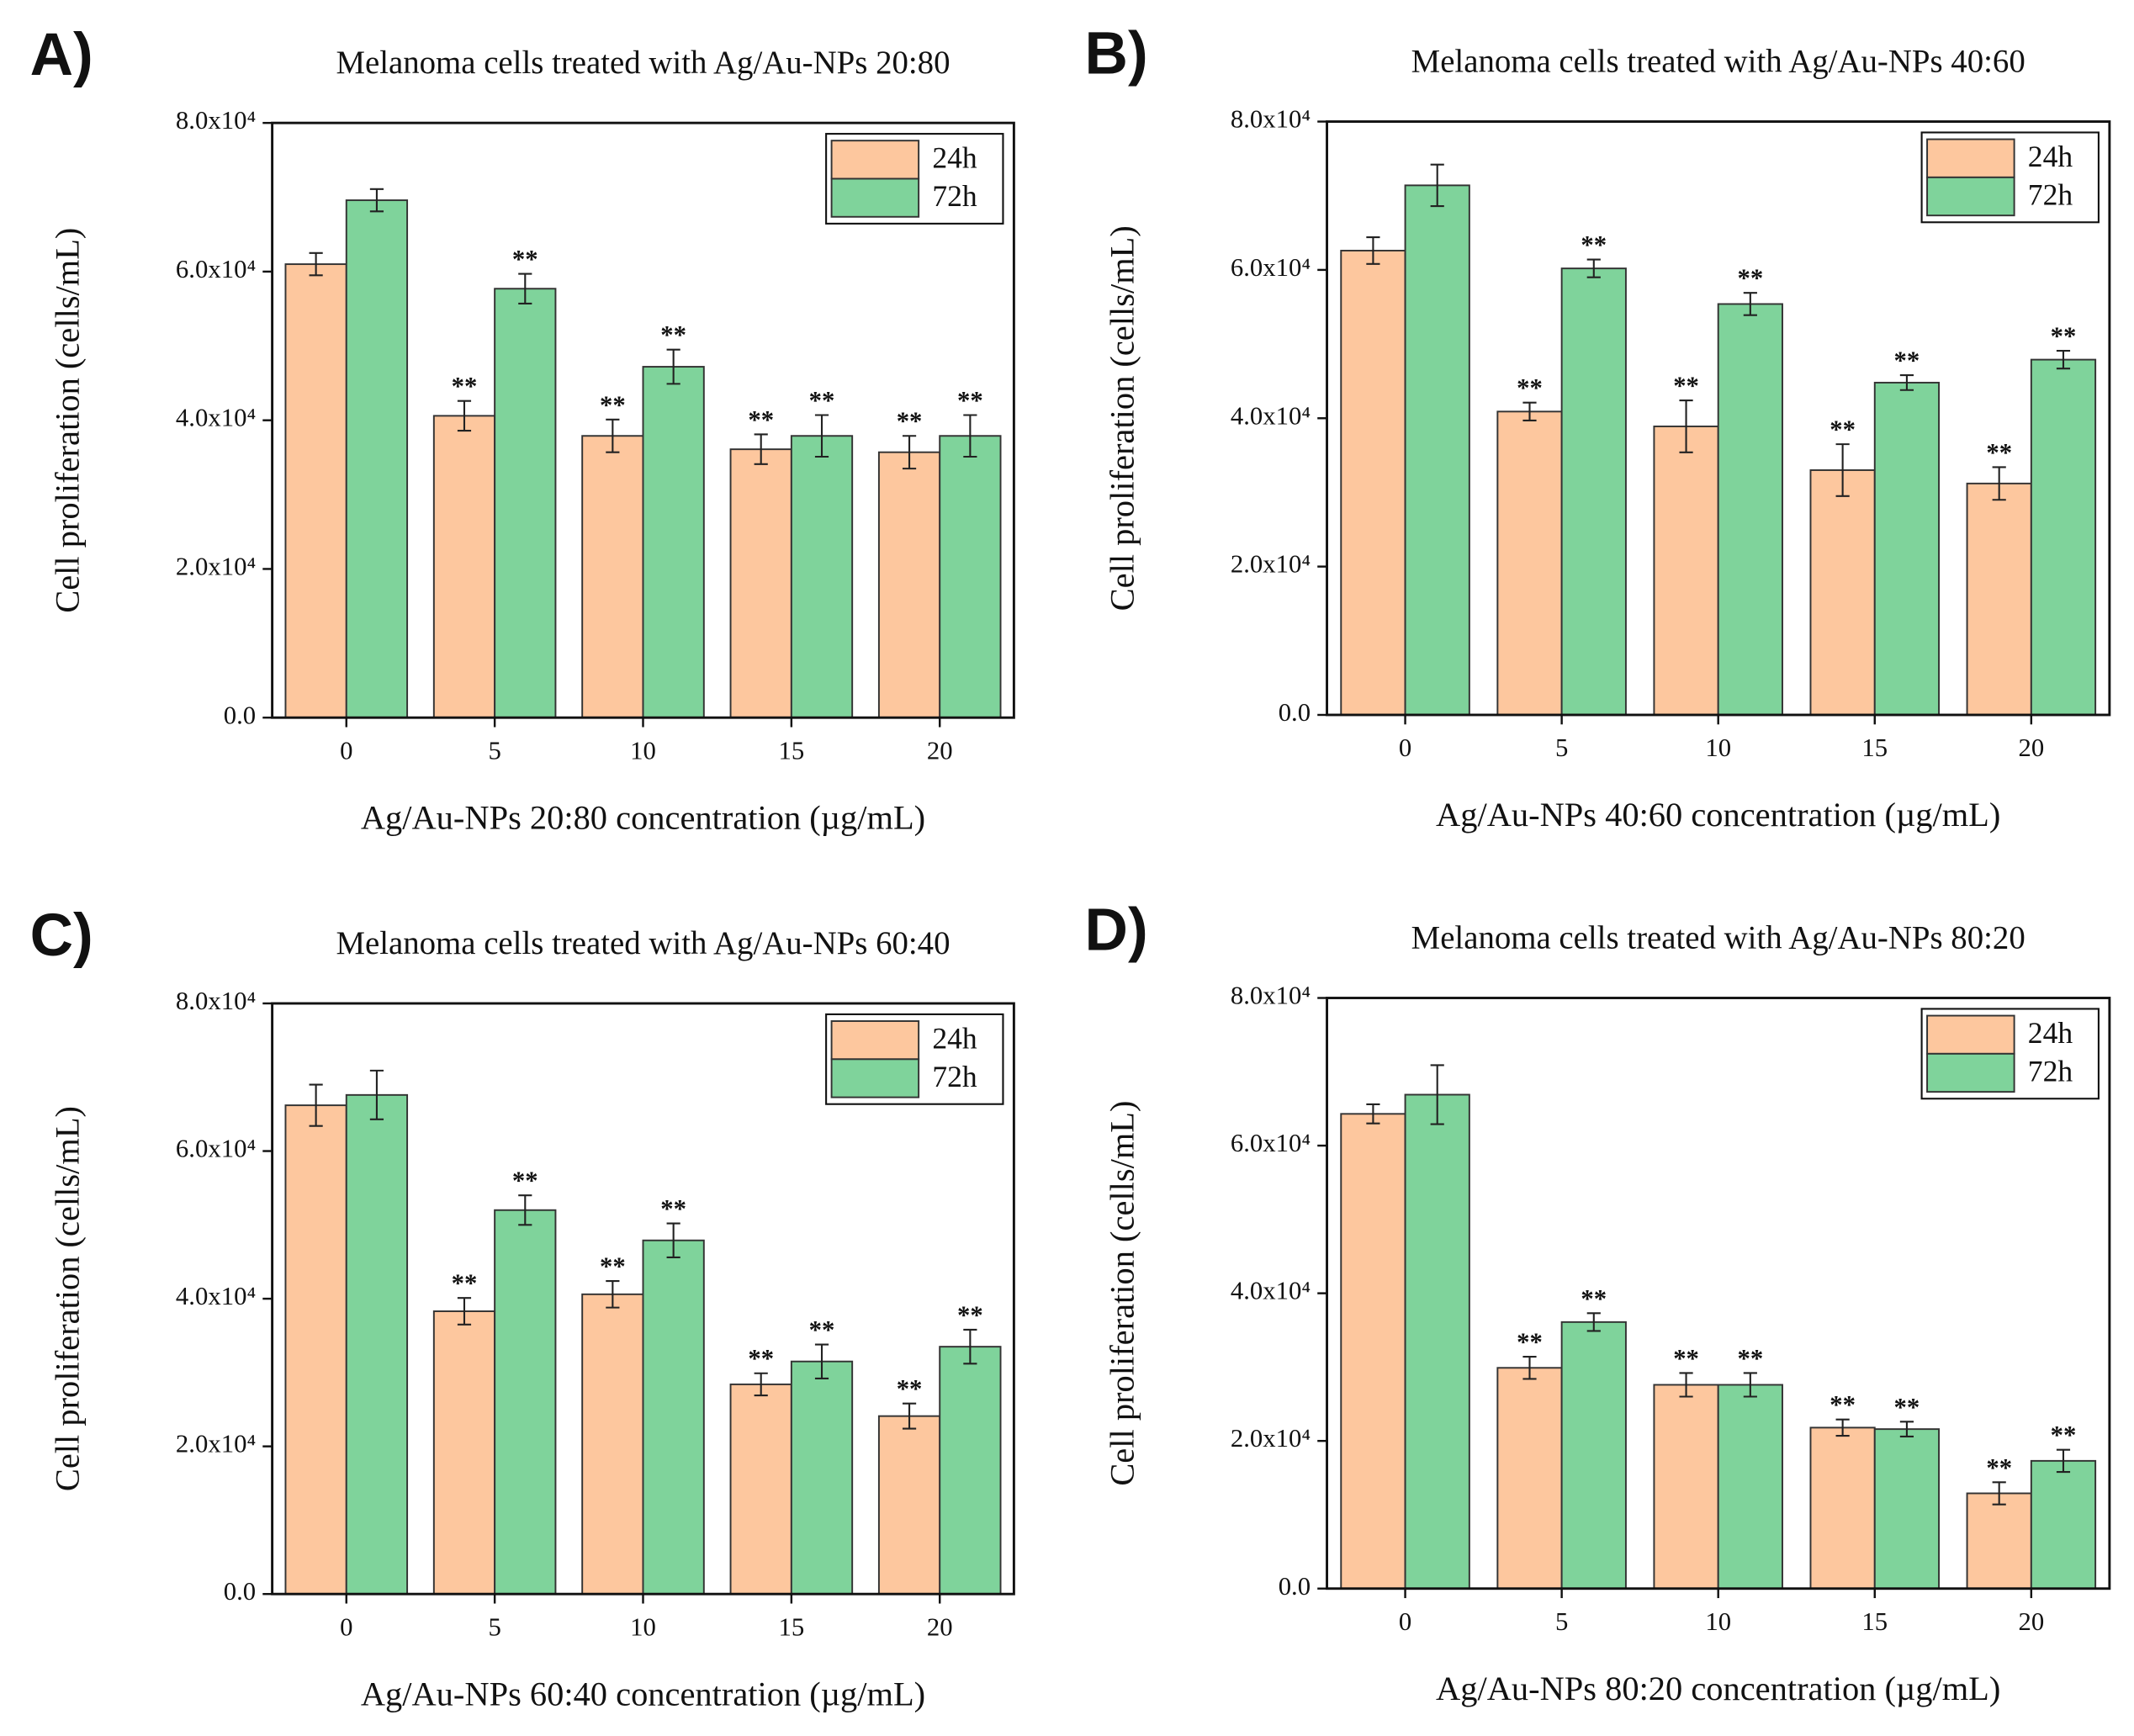 Image resolution: width=2134 pixels, height=1736 pixels. I want to click on x-axis-label: Ag/Au-NPs 80:20 concentration (µg/mL), so click(1718, 1689).